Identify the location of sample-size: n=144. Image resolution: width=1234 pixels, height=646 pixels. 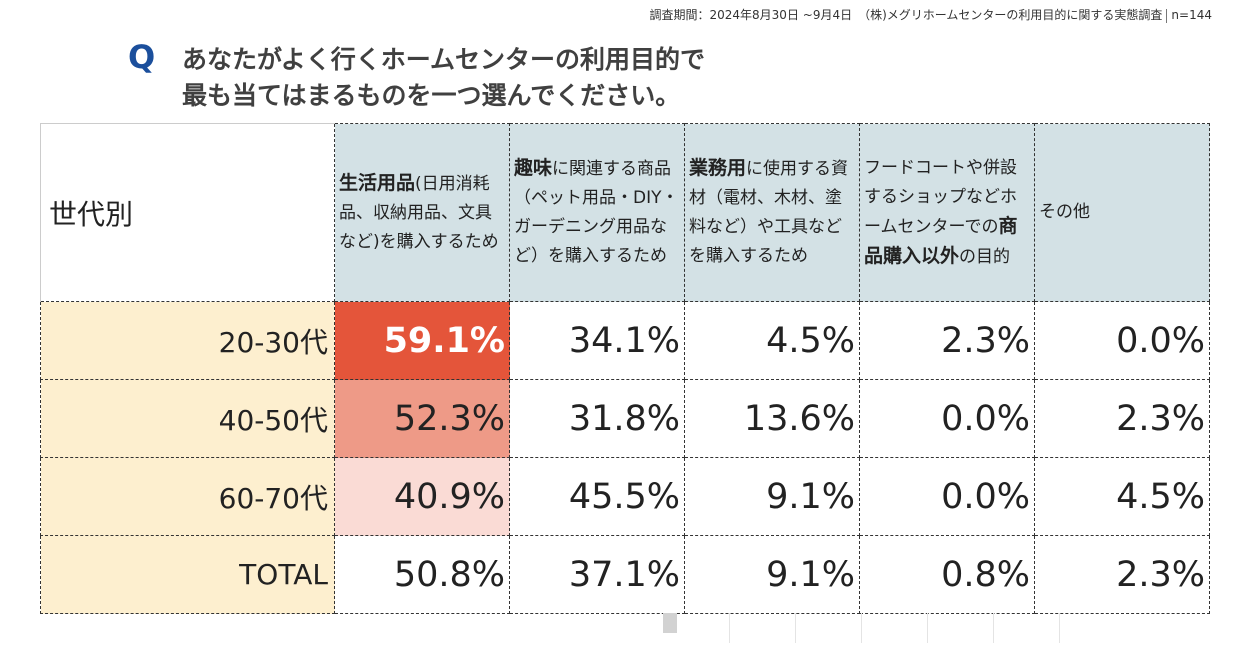
(1191, 15).